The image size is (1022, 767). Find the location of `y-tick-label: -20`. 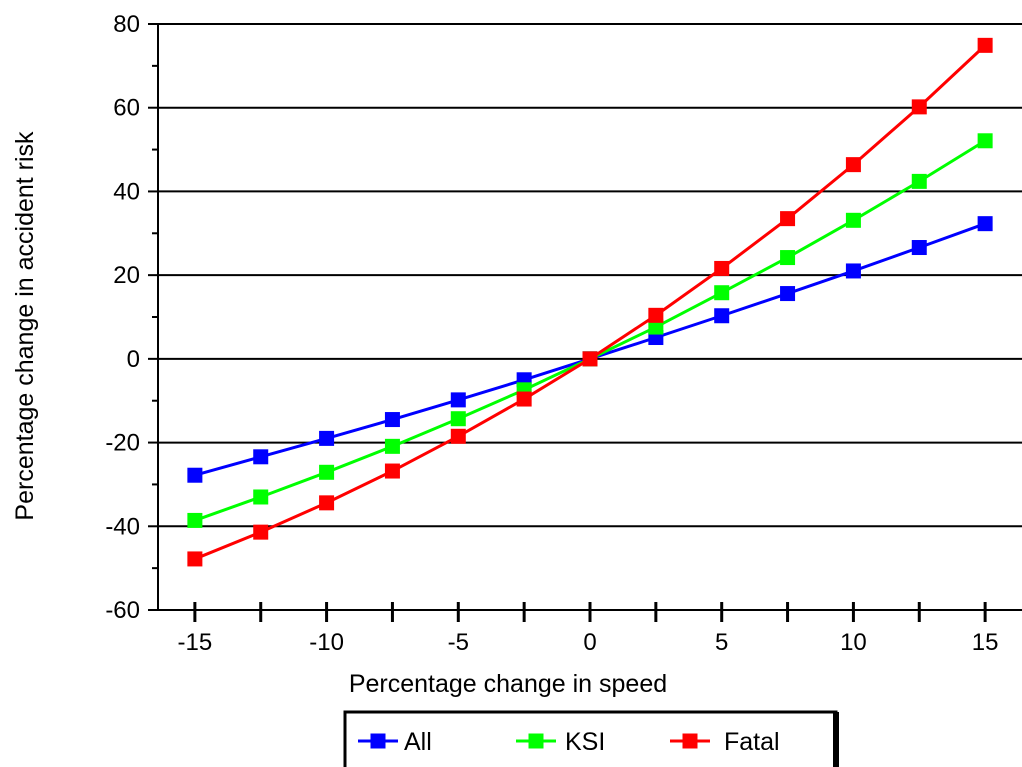

y-tick-label: -20 is located at coordinates (122, 443).